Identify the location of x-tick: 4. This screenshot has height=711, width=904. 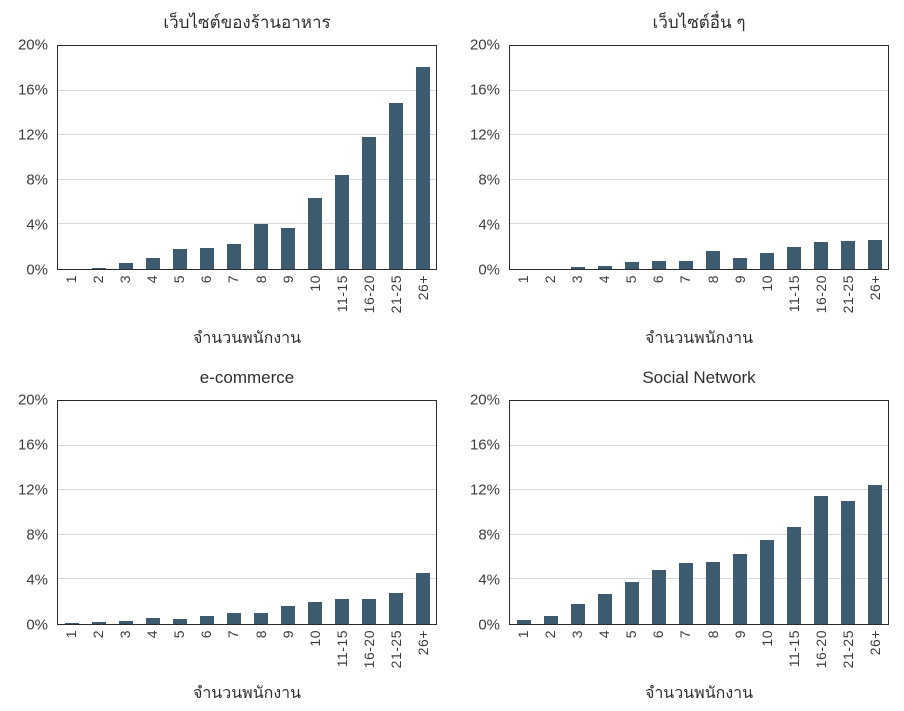
(603, 301).